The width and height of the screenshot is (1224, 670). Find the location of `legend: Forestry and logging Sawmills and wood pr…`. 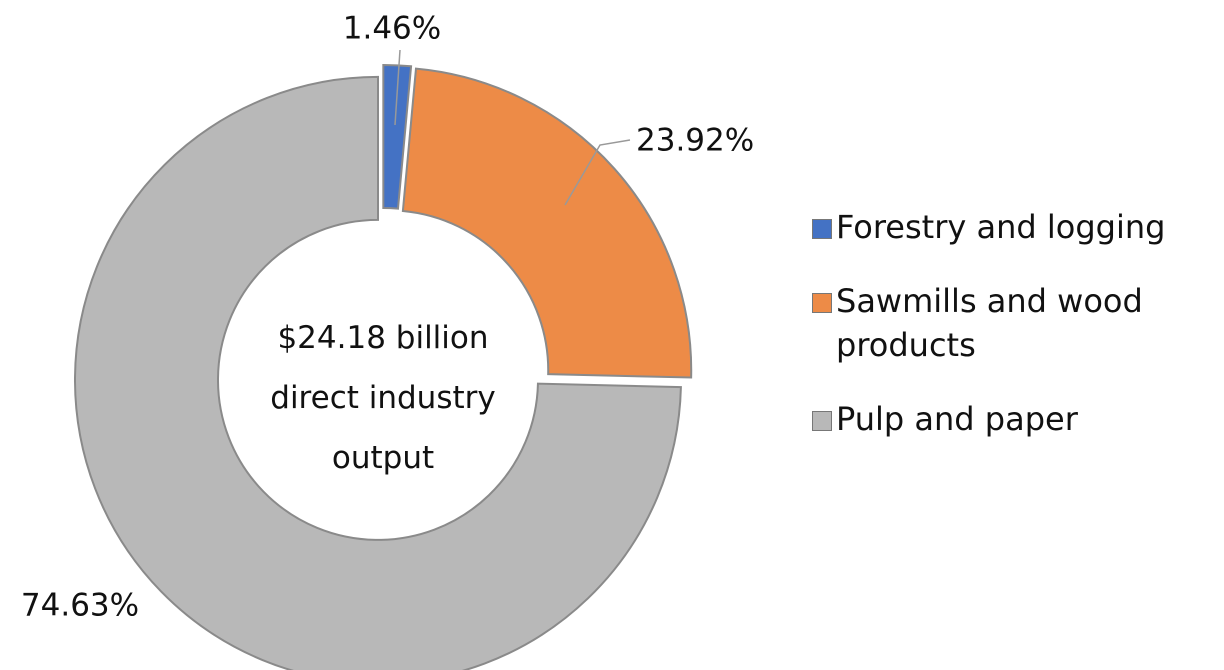

legend: Forestry and logging Sawmills and wood pr… is located at coordinates (1018, 338).